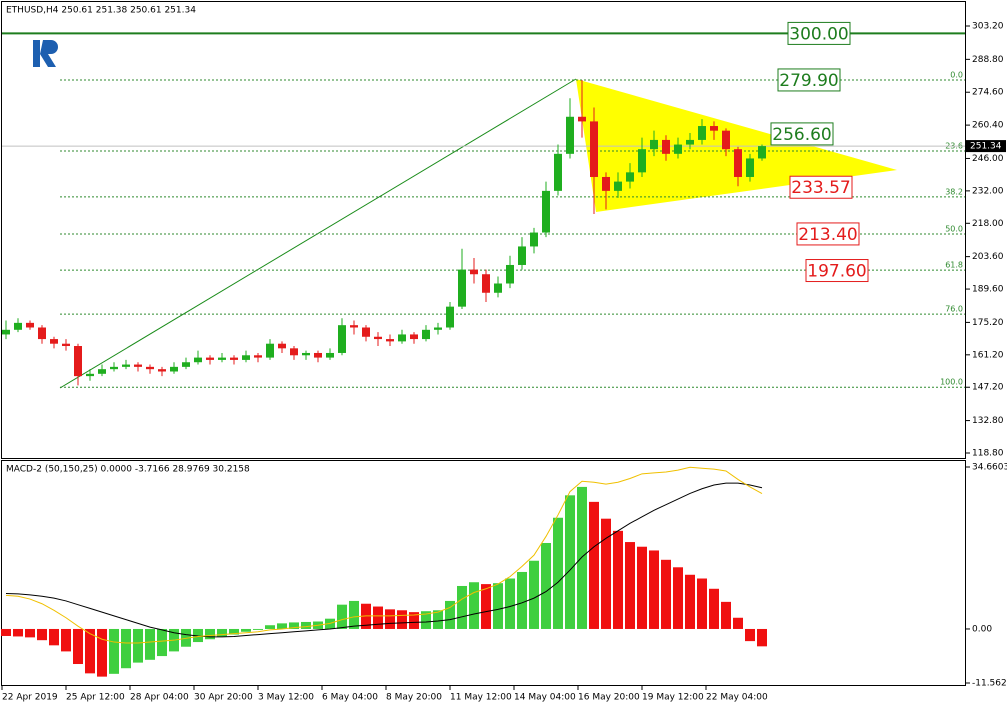 The width and height of the screenshot is (1007, 707). Describe the element at coordinates (101, 11) in the screenshot. I see `chart-title: ETHUSD,H4 250.61 251.38 250.61 251.34` at that location.